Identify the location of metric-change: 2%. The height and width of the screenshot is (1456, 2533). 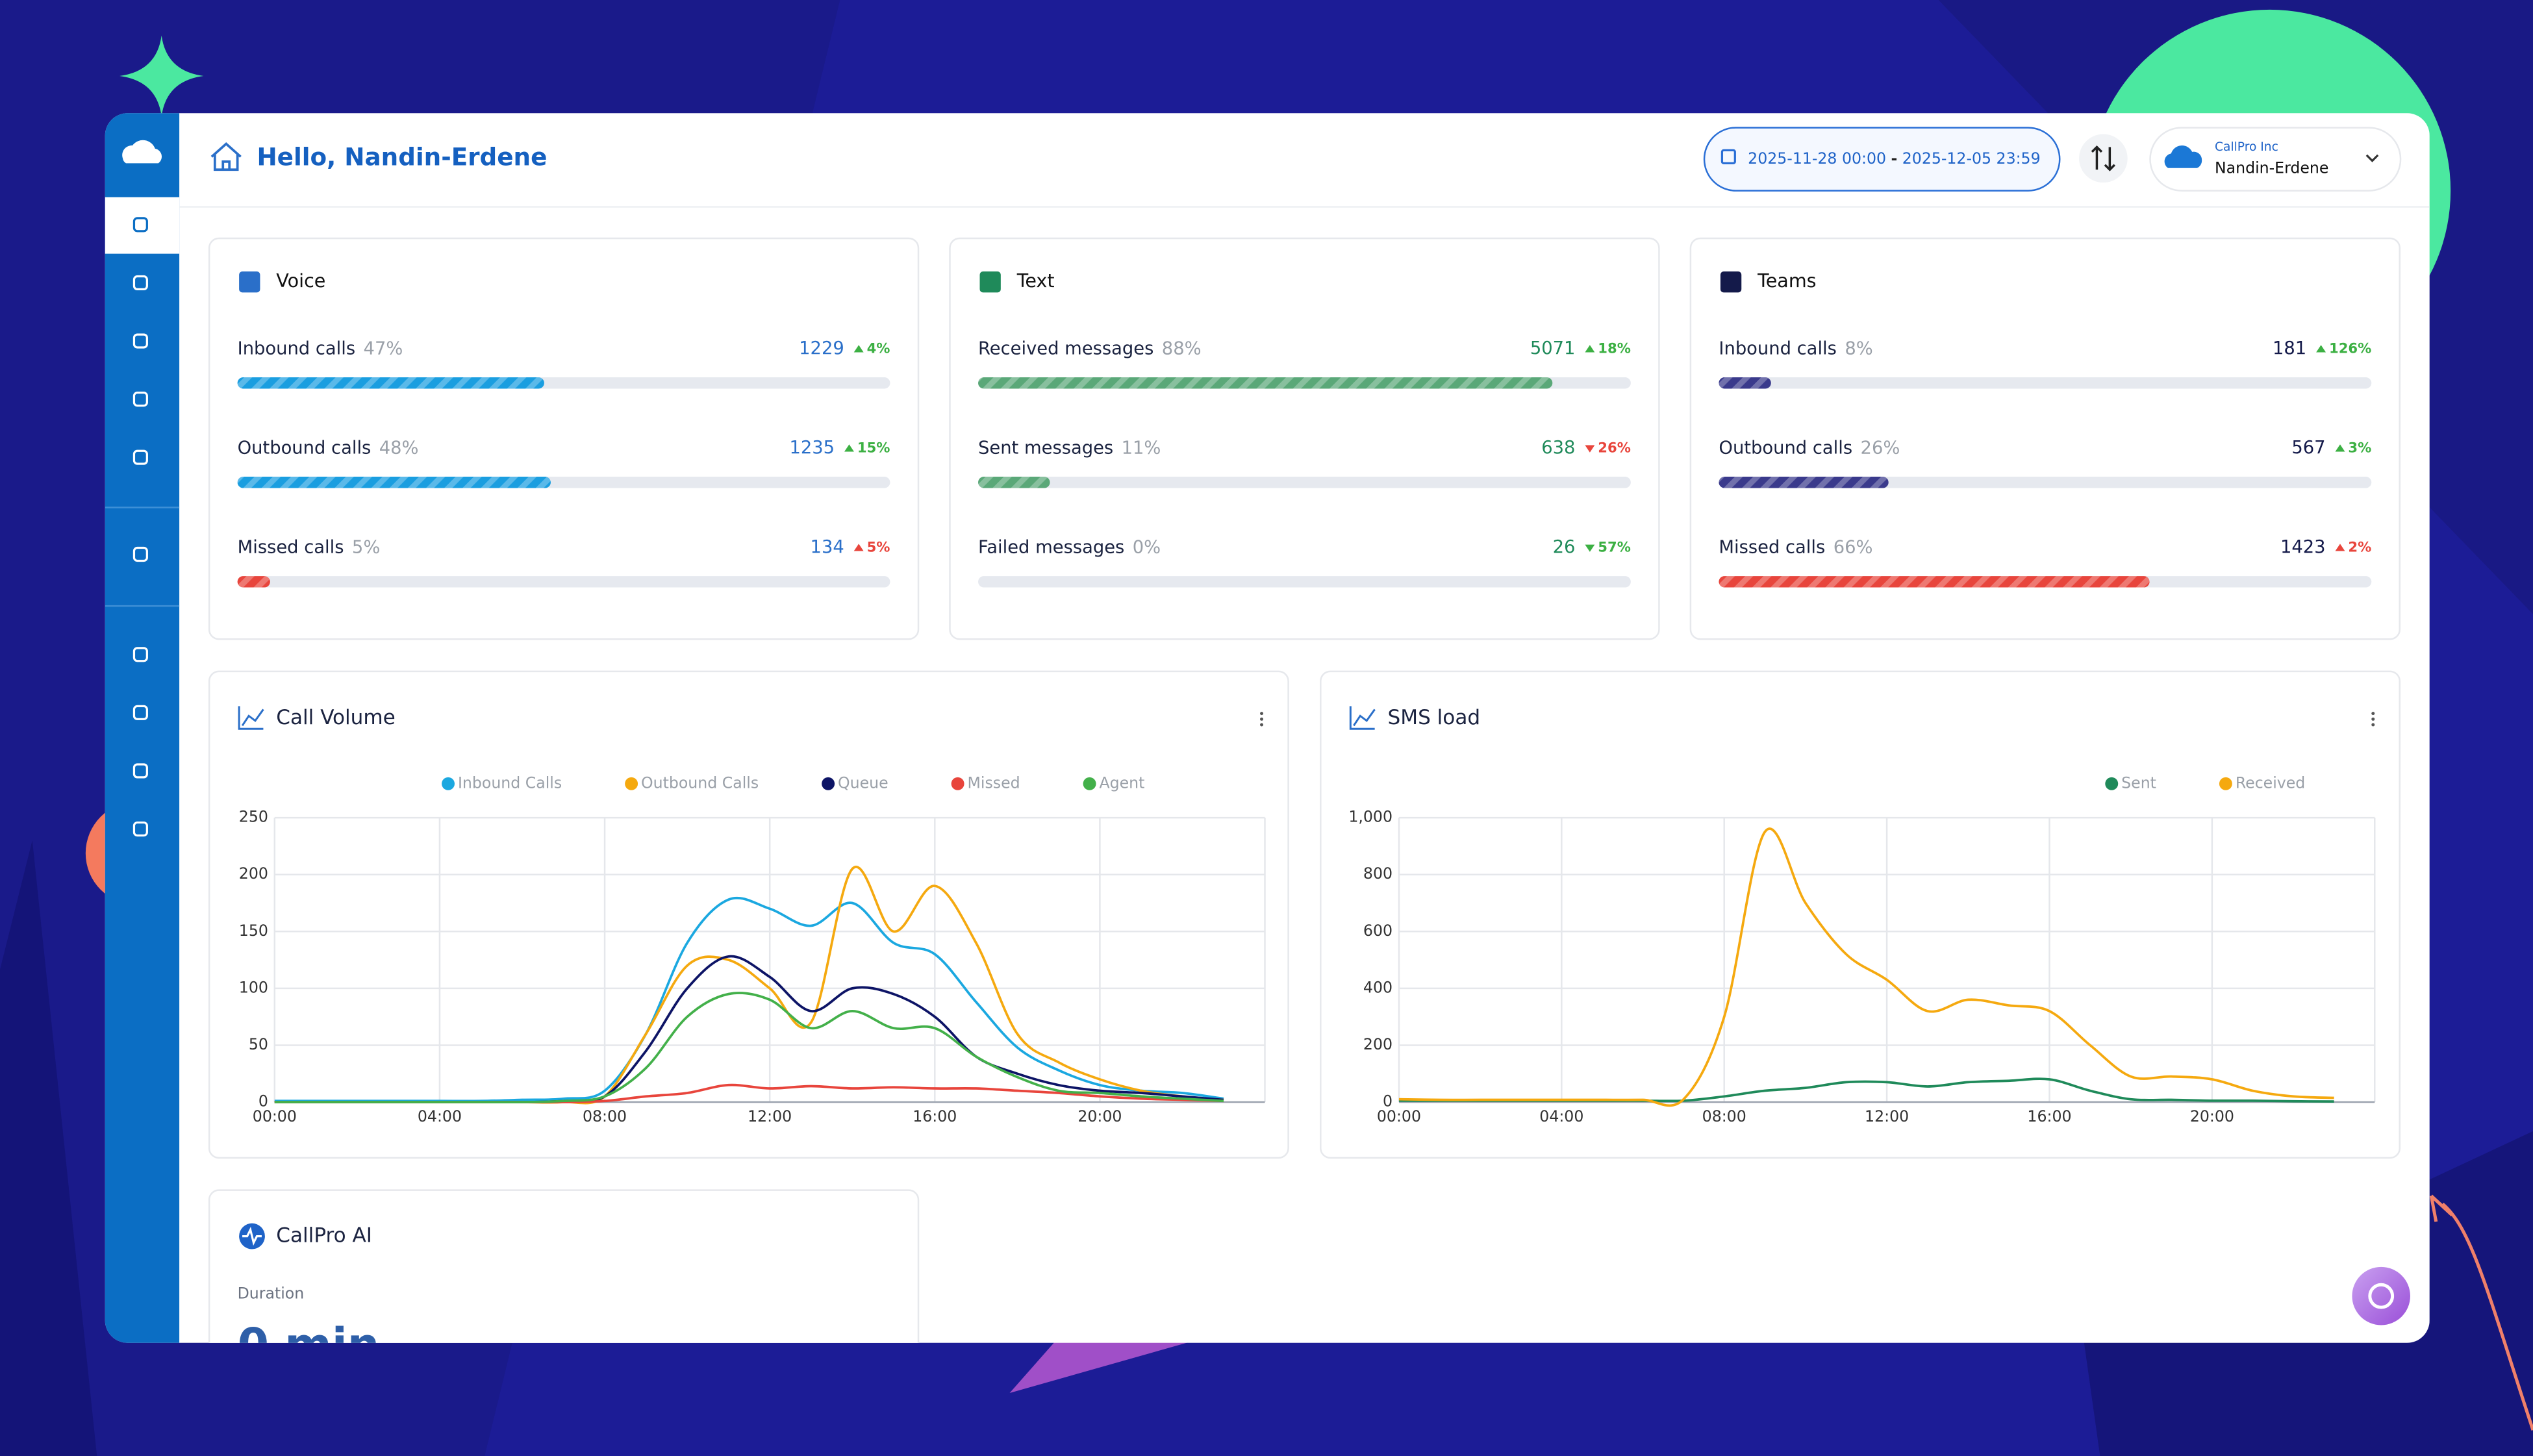
(2359, 547).